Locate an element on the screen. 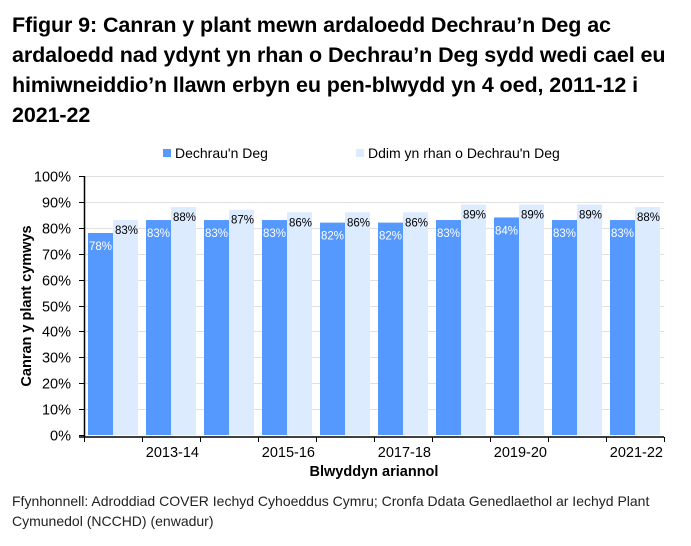 This screenshot has height=546, width=691. x-tick-label: 2019-20 is located at coordinates (520, 453).